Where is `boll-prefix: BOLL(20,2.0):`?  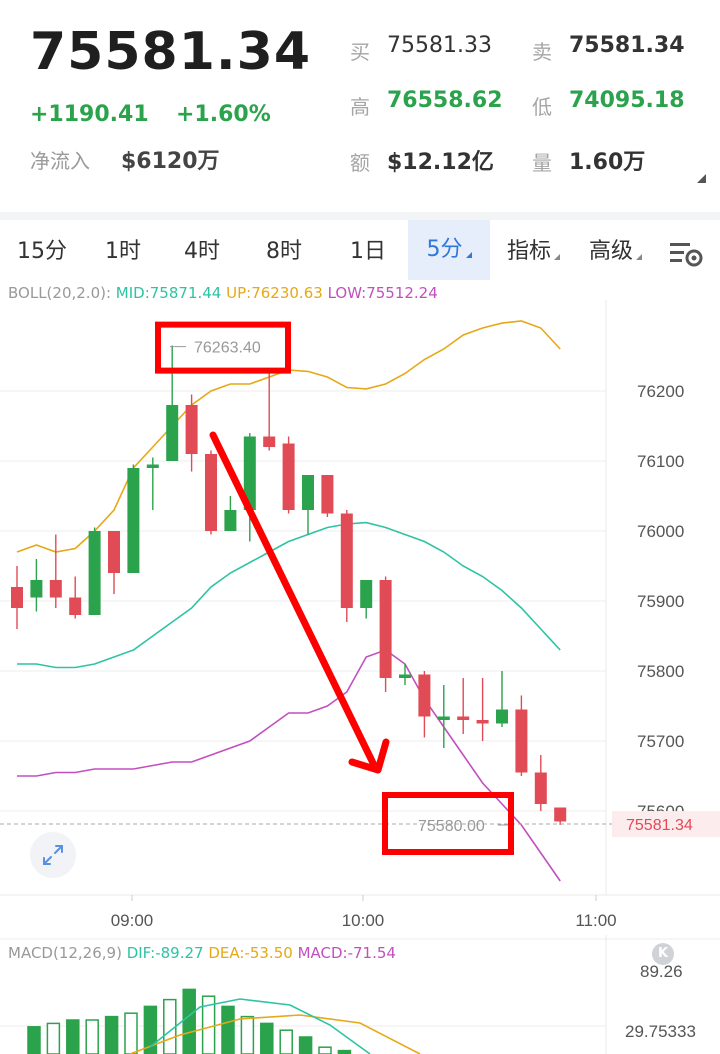 boll-prefix: BOLL(20,2.0): is located at coordinates (62, 293).